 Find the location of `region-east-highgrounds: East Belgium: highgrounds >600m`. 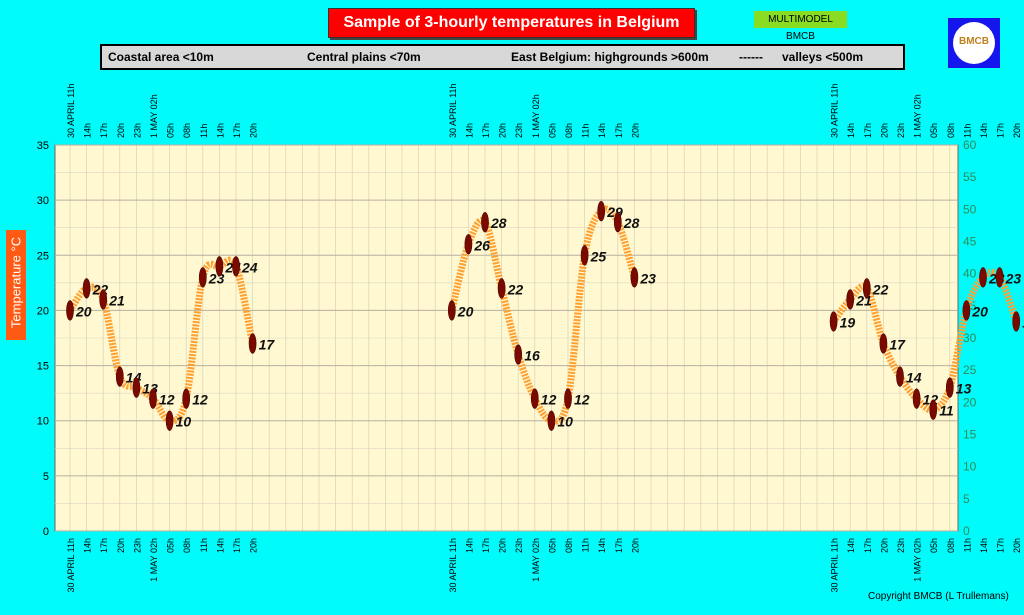

region-east-highgrounds: East Belgium: highgrounds >600m is located at coordinates (610, 57).